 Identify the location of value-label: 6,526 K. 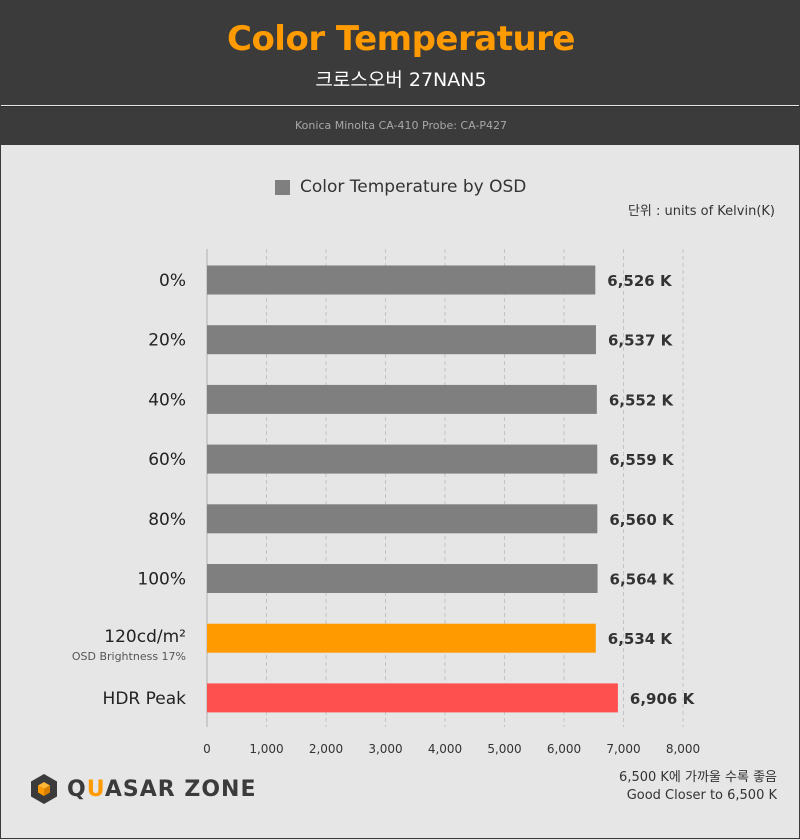
(640, 281).